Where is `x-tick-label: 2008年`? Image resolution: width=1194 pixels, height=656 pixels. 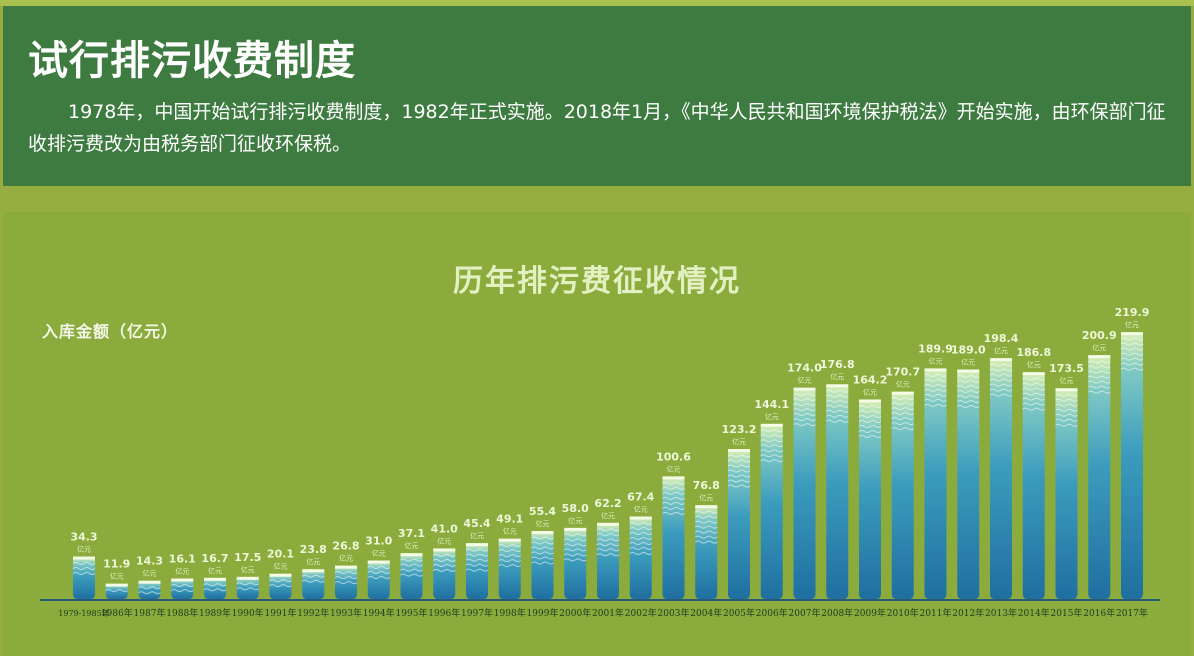 x-tick-label: 2008年 is located at coordinates (837, 613).